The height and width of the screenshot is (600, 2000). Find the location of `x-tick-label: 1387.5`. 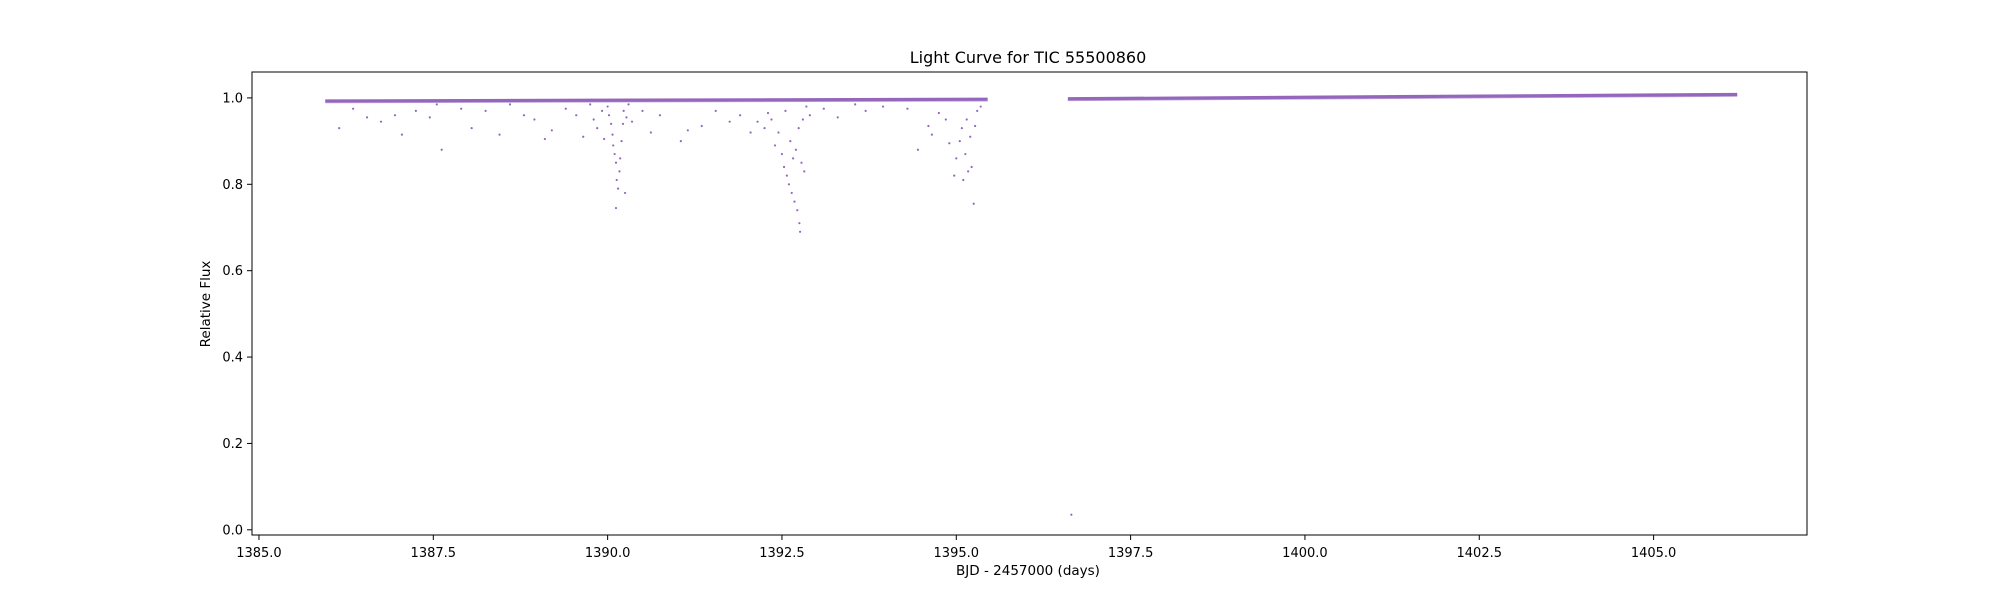

x-tick-label: 1387.5 is located at coordinates (434, 553).